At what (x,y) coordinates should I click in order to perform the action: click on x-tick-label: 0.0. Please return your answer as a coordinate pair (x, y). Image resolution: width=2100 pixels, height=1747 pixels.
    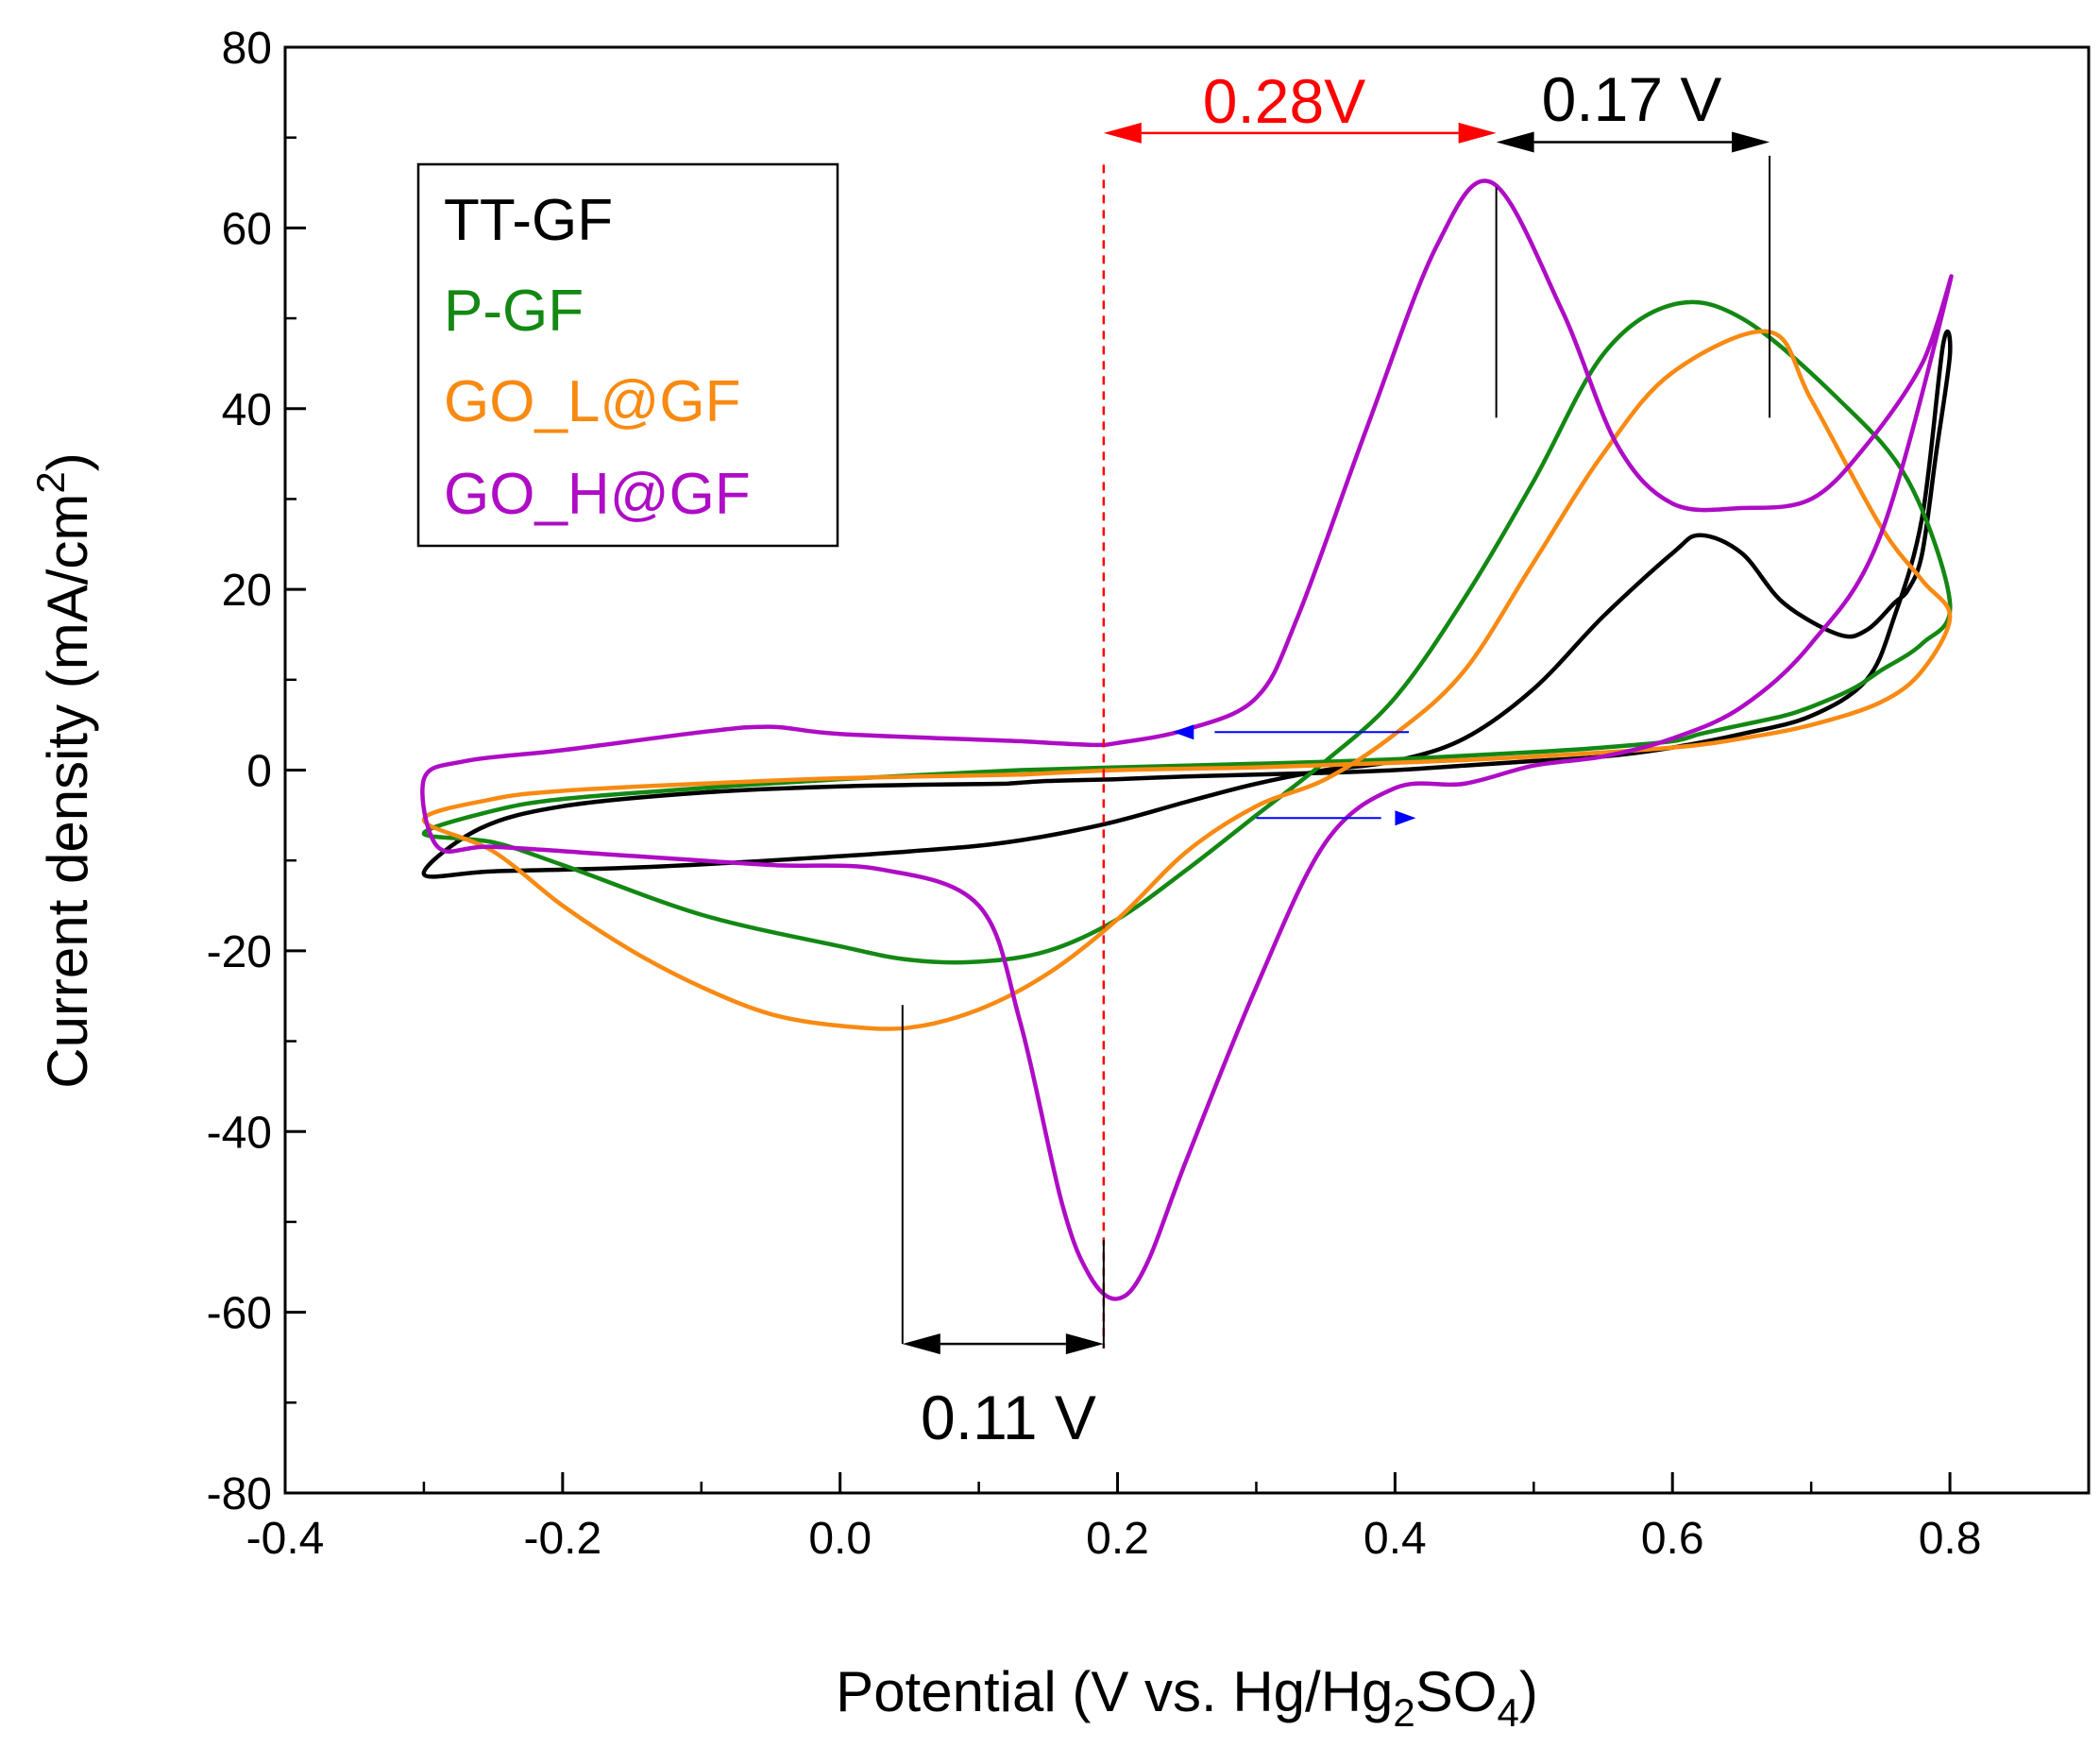
    Looking at the image, I should click on (840, 1539).